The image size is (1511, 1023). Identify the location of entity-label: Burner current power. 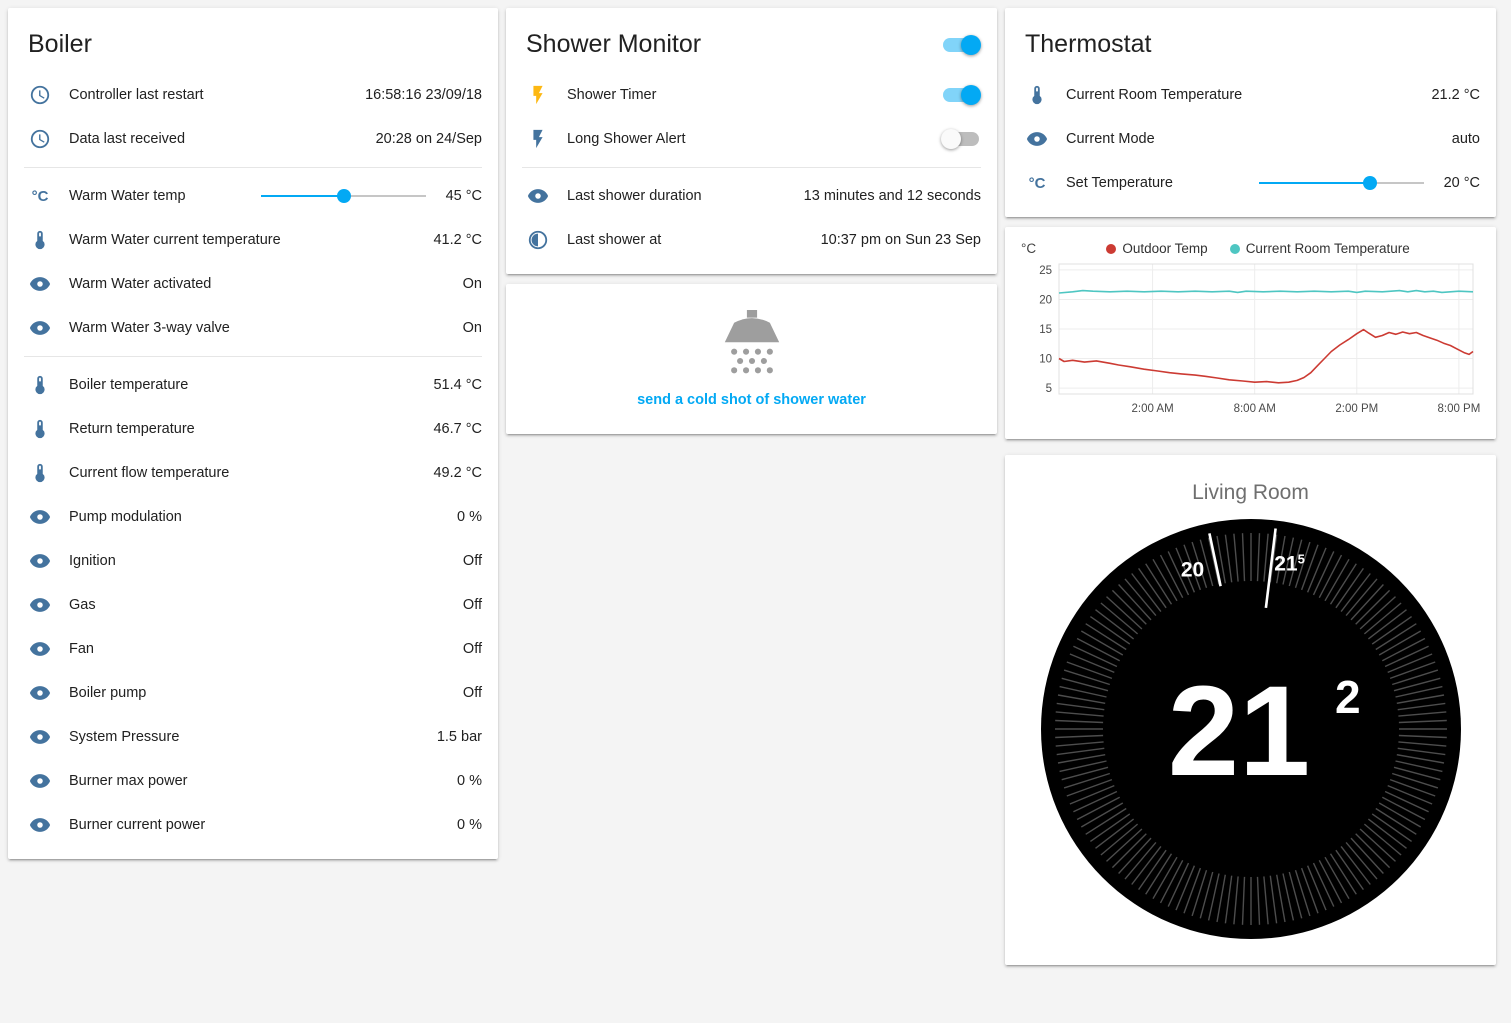
(137, 825).